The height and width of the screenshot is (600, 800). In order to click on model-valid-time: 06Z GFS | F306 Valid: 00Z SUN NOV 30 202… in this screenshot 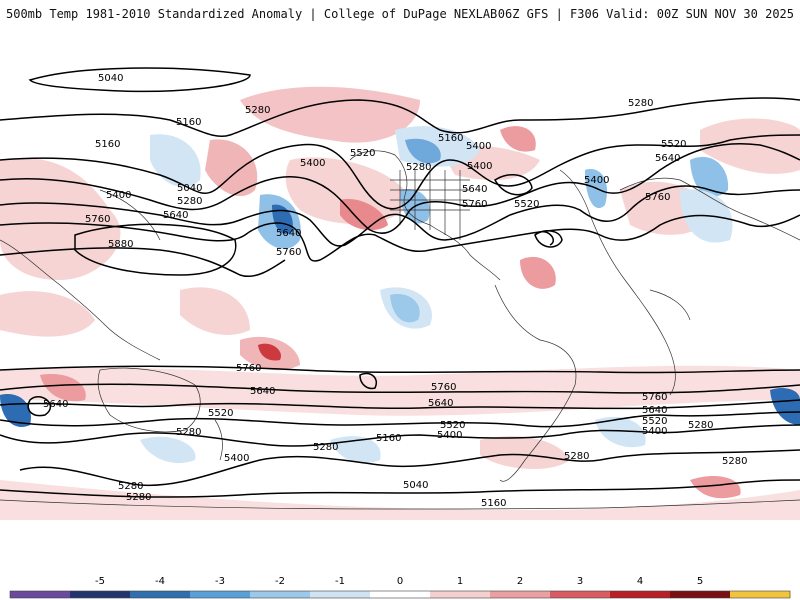, I will do `click(645, 14)`.